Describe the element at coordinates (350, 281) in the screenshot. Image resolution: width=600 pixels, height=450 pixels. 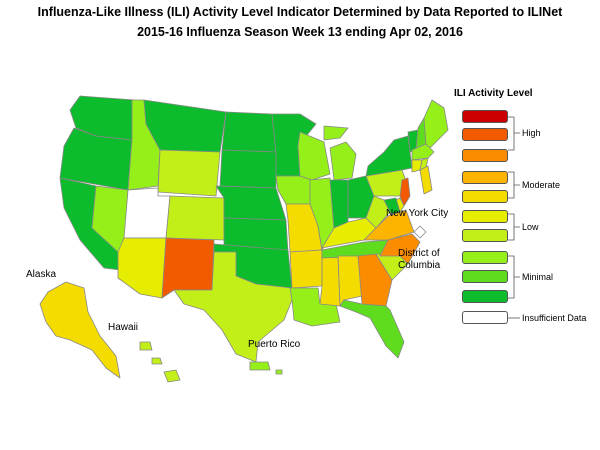
I see `state-AL` at that location.